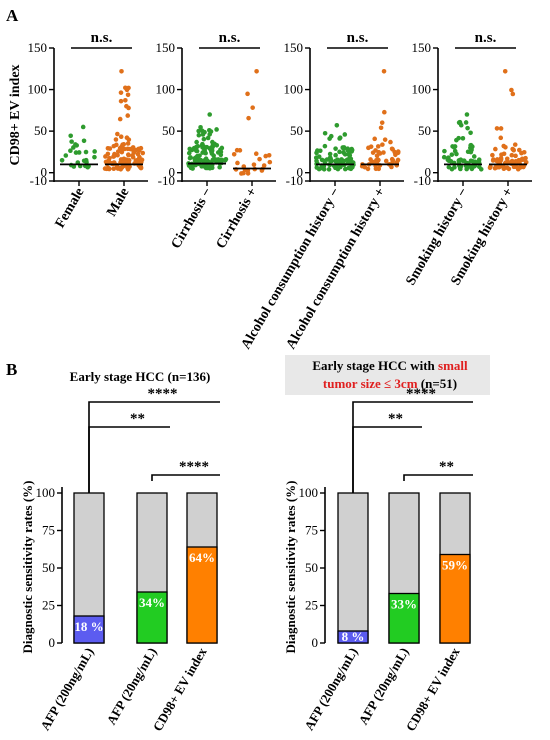 The image size is (550, 740). Describe the element at coordinates (424, 130) in the screenshot. I see `y-tick-label: 50` at that location.